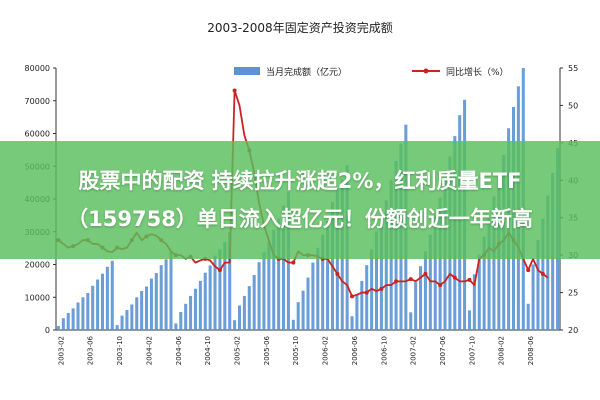 This screenshot has height=400, width=600. What do you see at coordinates (37, 265) in the screenshot?
I see `left-tick-label: 20000` at bounding box center [37, 265].